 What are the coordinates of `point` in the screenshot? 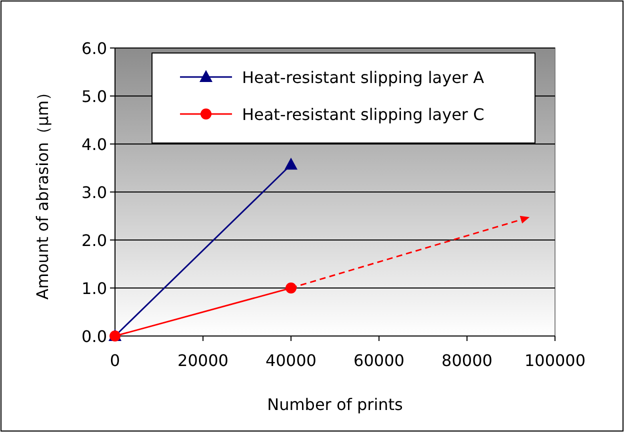 It's located at (291, 288).